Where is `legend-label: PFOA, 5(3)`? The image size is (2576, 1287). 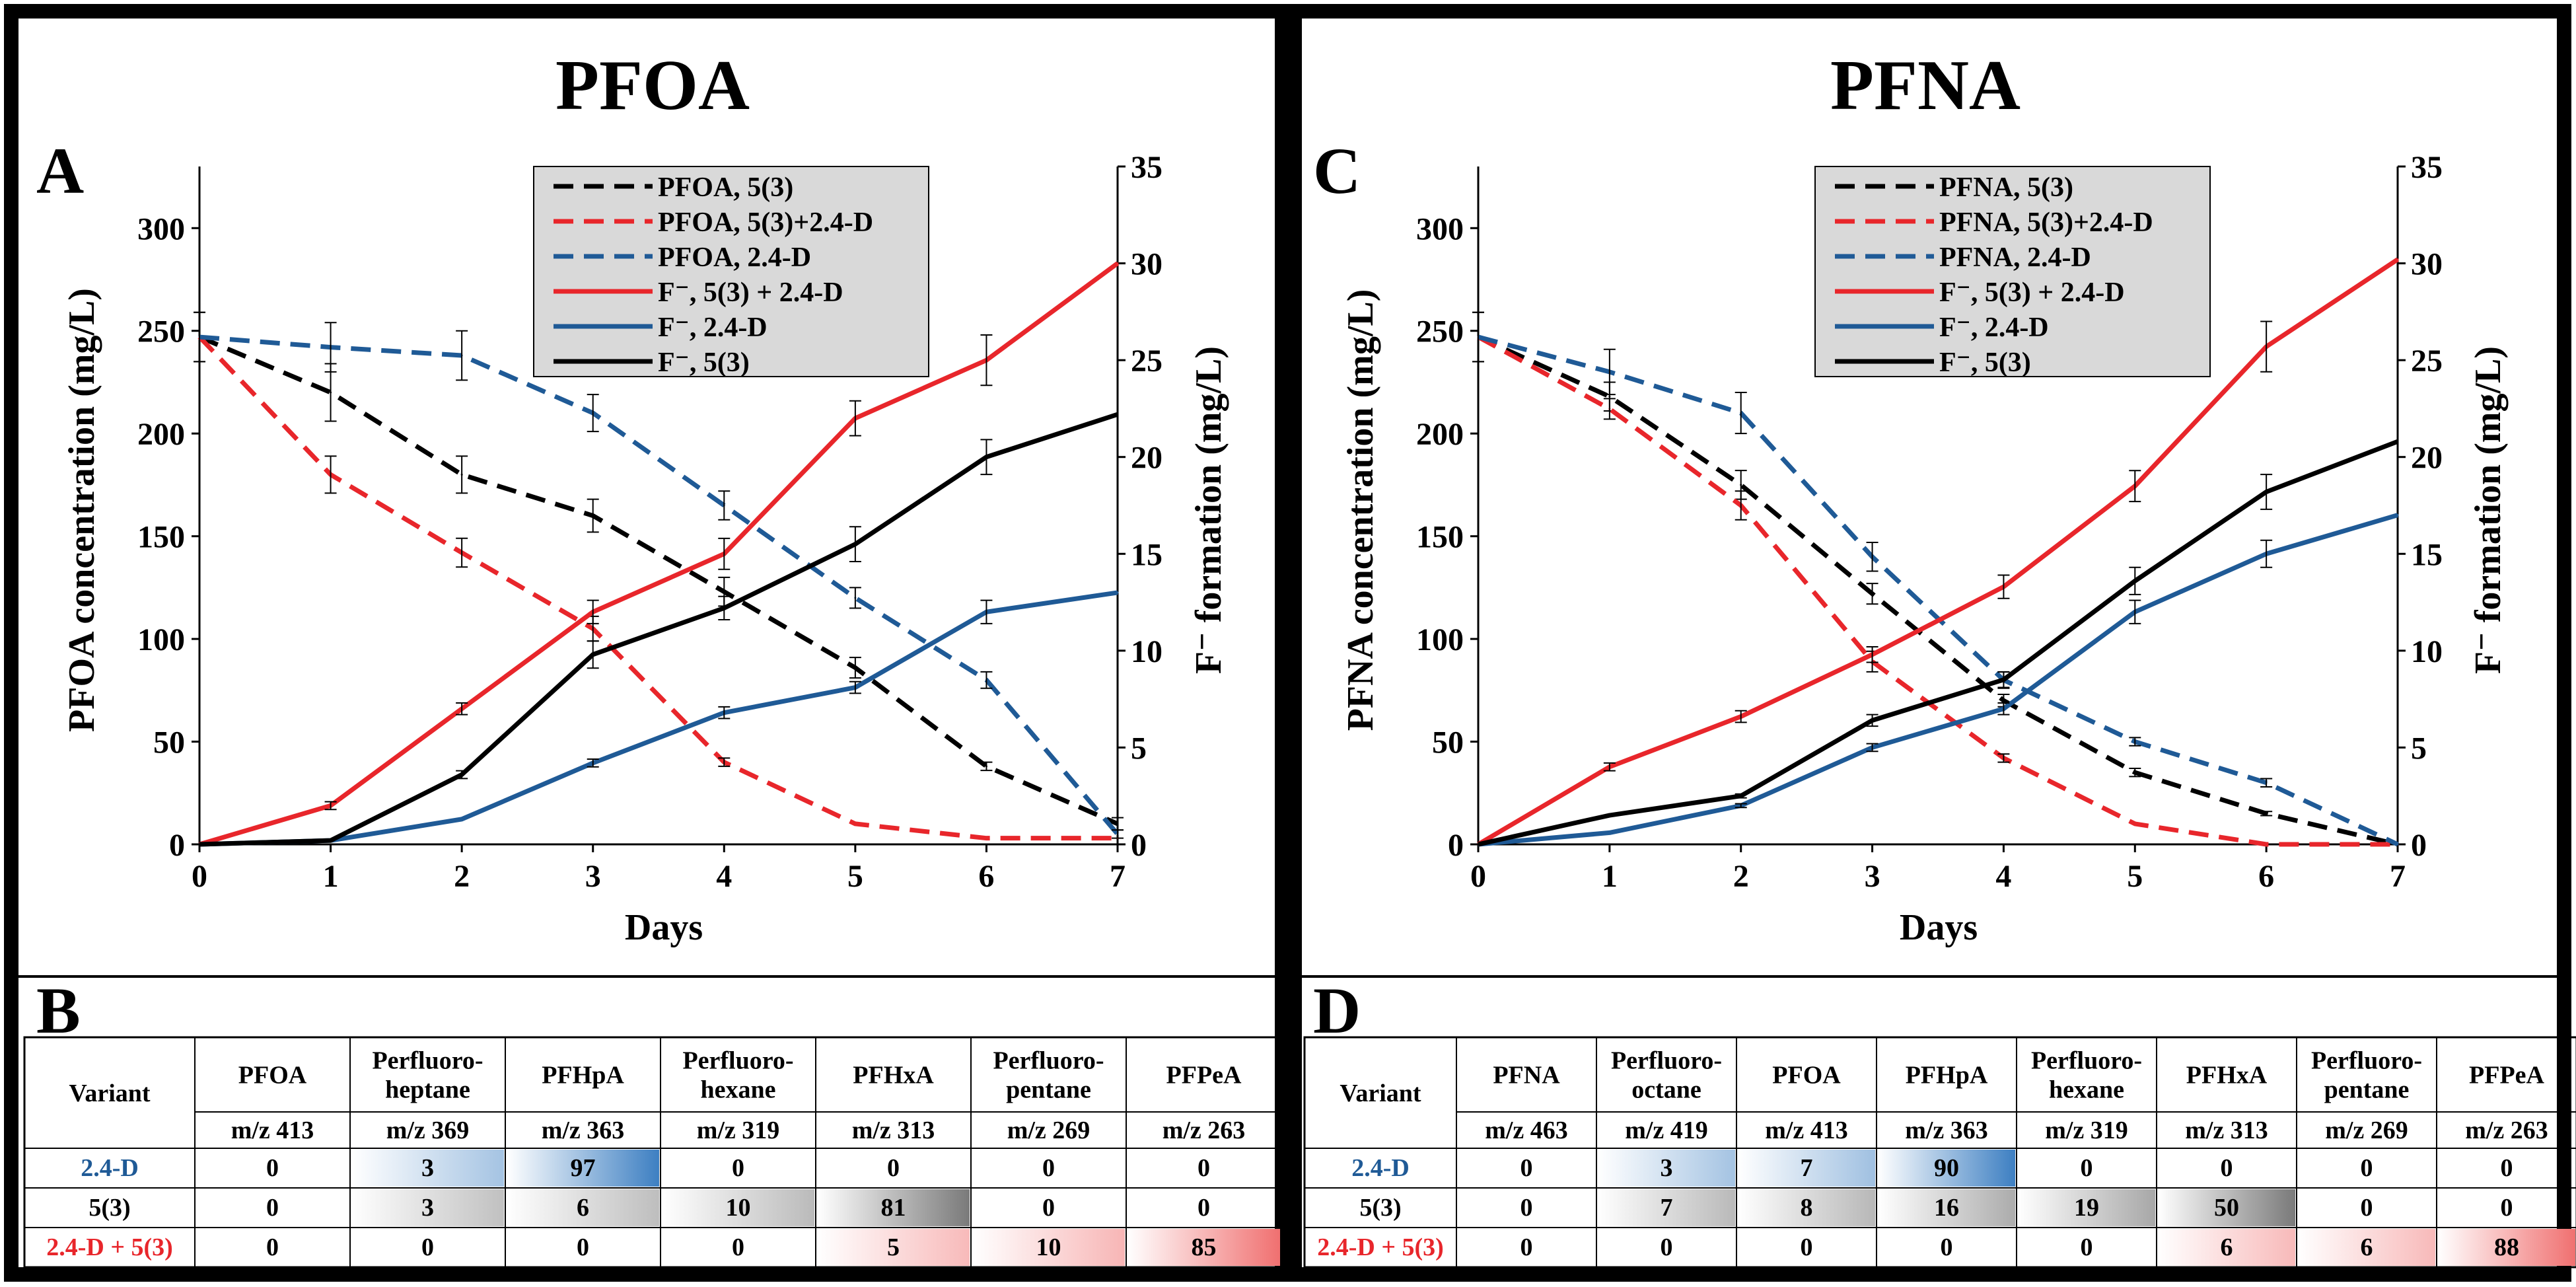 legend-label: PFOA, 5(3) is located at coordinates (725, 187).